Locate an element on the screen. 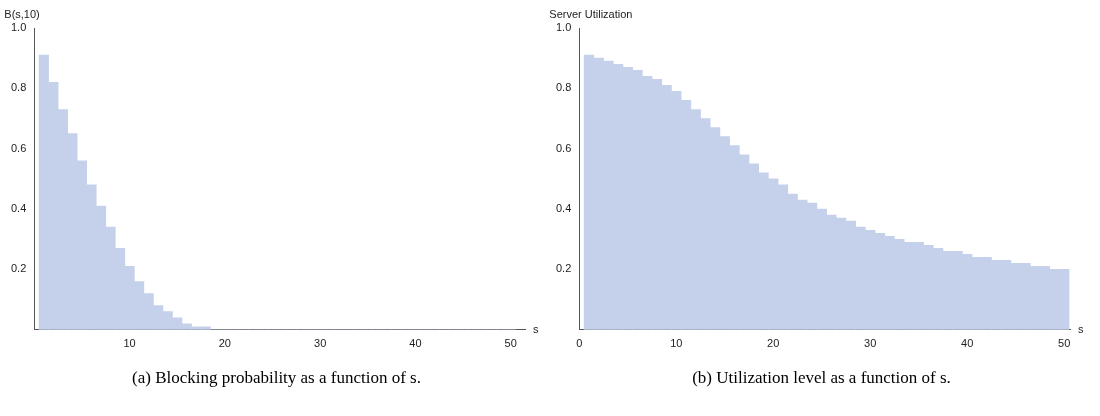  y-axis-title: B(s,10) is located at coordinates (22, 13).